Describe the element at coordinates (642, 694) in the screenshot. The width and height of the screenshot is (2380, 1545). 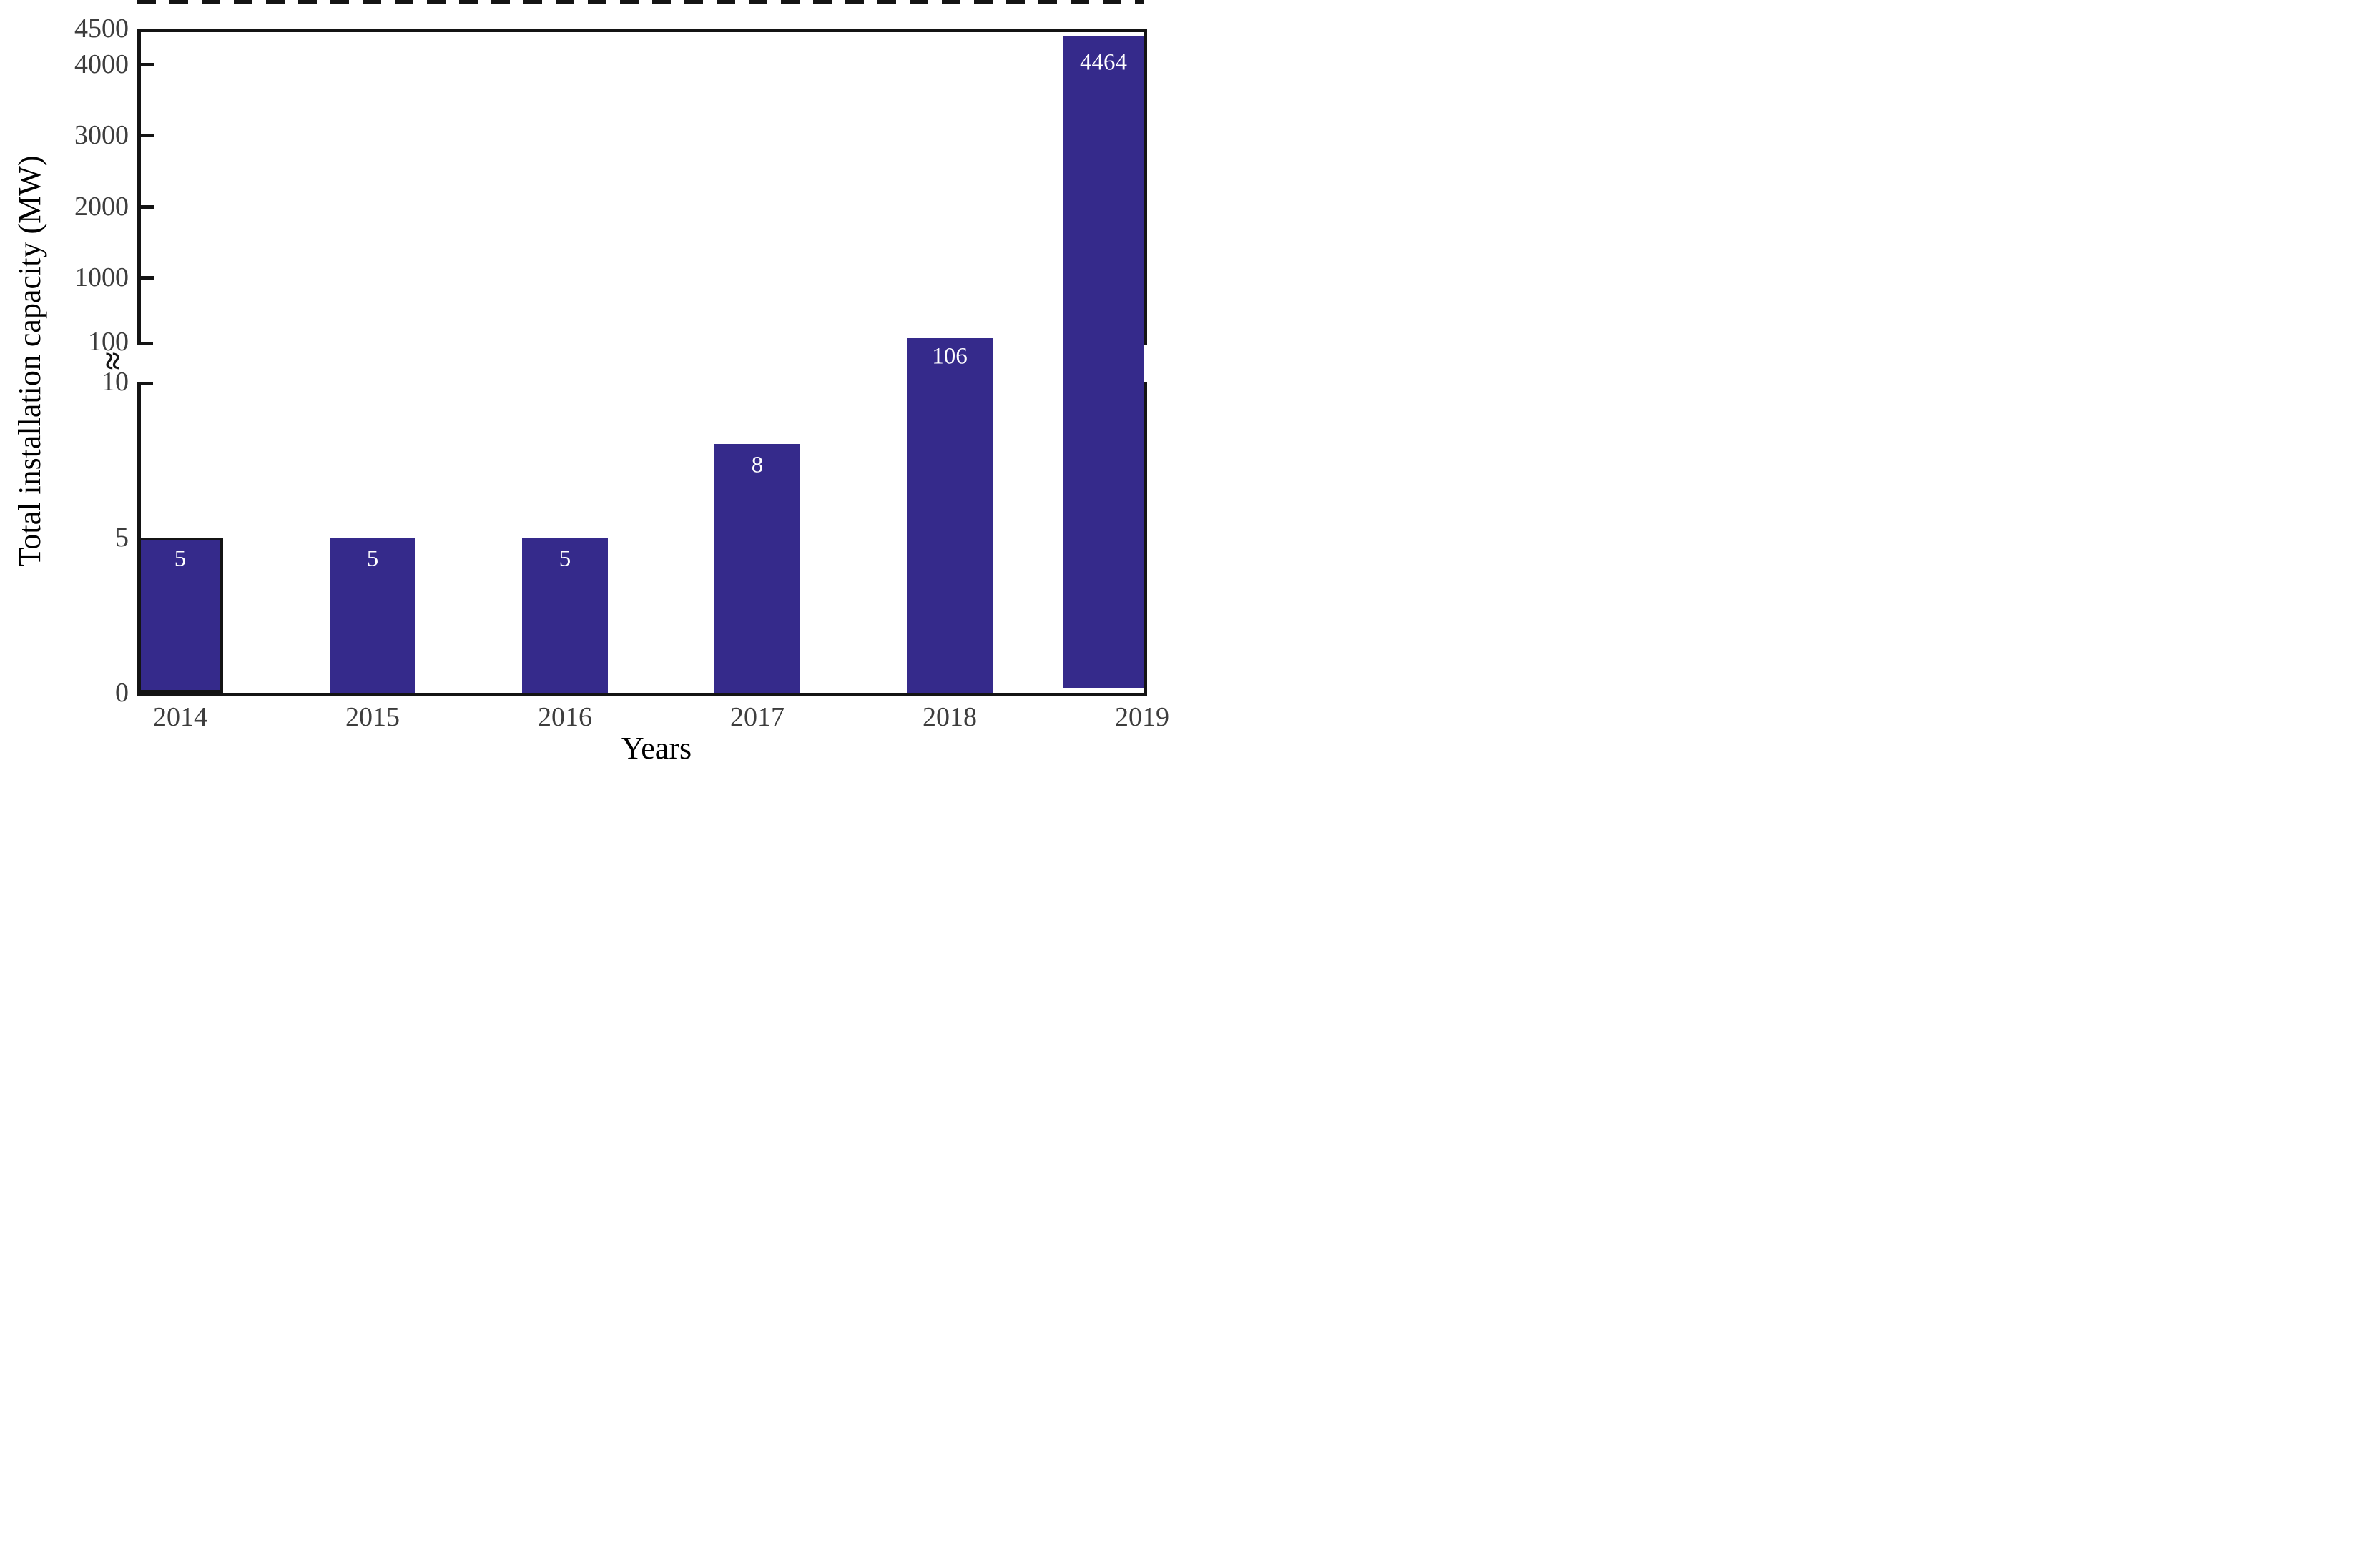
I see `x-axis-line` at that location.